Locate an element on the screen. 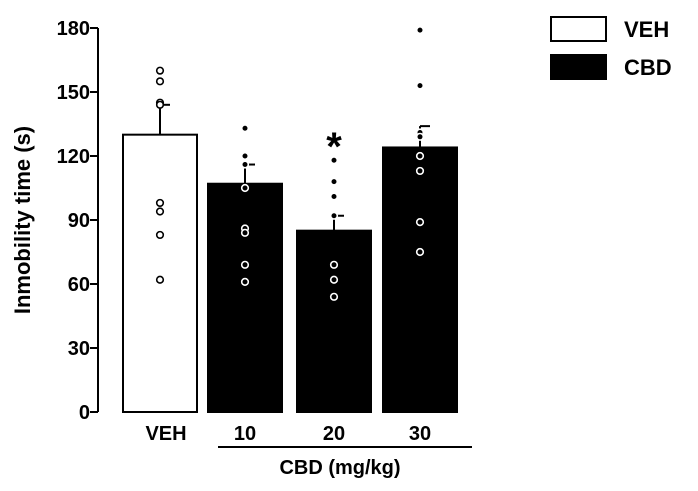 Image resolution: width=698 pixels, height=491 pixels. y-tick-label: 30 is located at coordinates (79, 349).